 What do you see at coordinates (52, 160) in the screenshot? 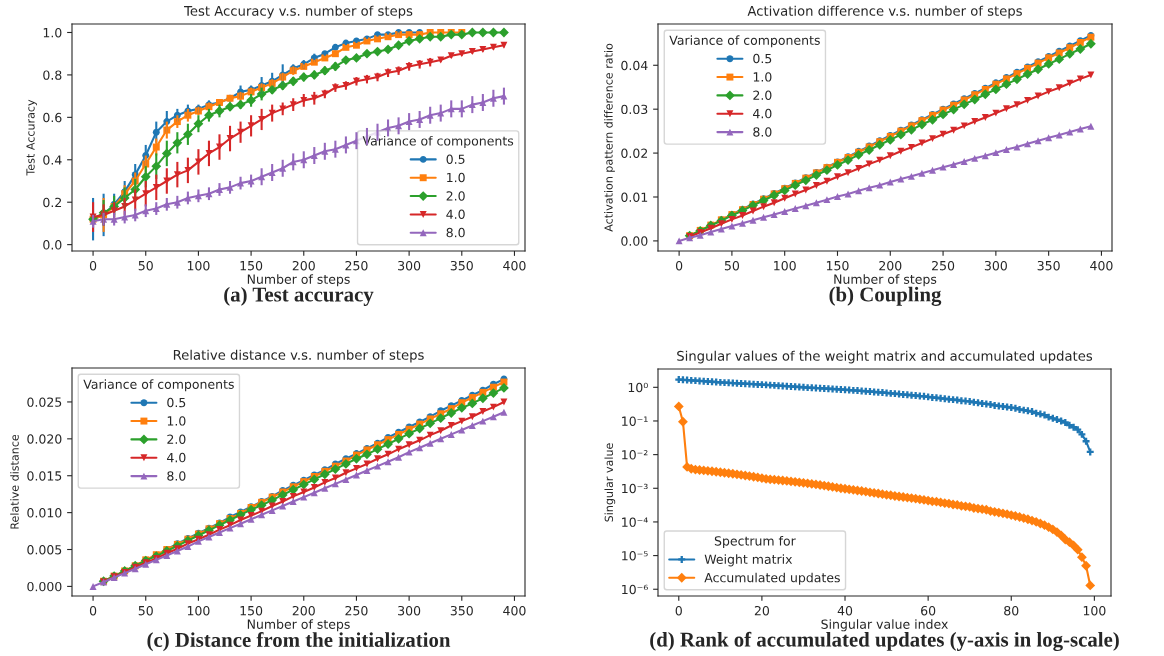
I see `y-tick-label: 0.4` at bounding box center [52, 160].